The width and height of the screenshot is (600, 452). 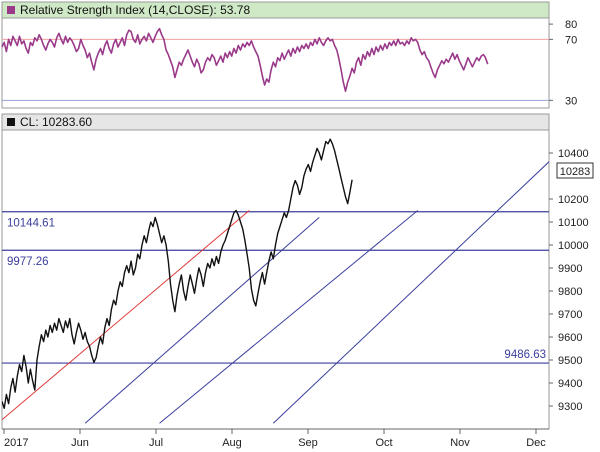 What do you see at coordinates (571, 25) in the screenshot?
I see `rsi-y-tick-label: 80` at bounding box center [571, 25].